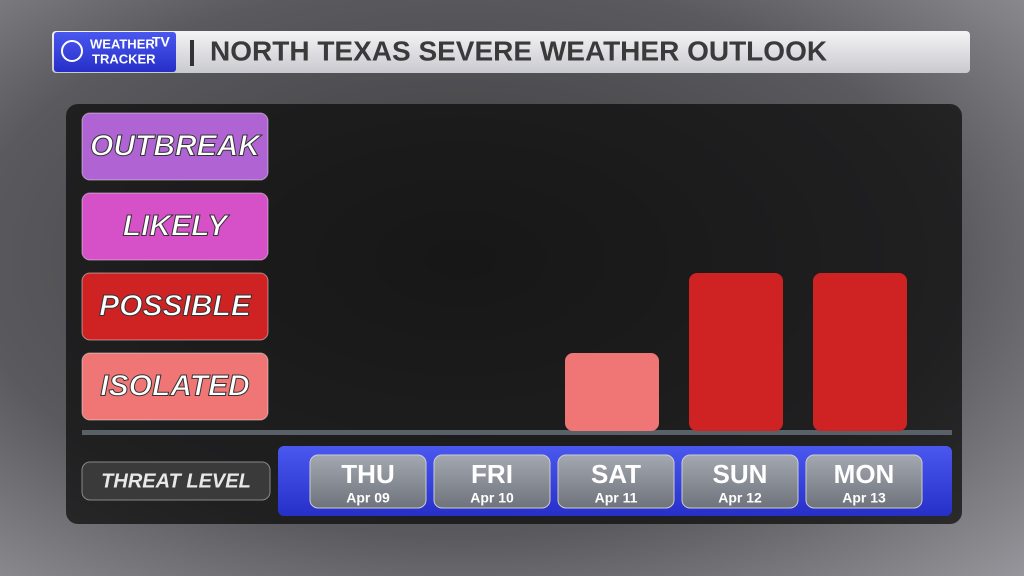  Describe the element at coordinates (864, 474) in the screenshot. I see `x-tick-label: MON` at that location.